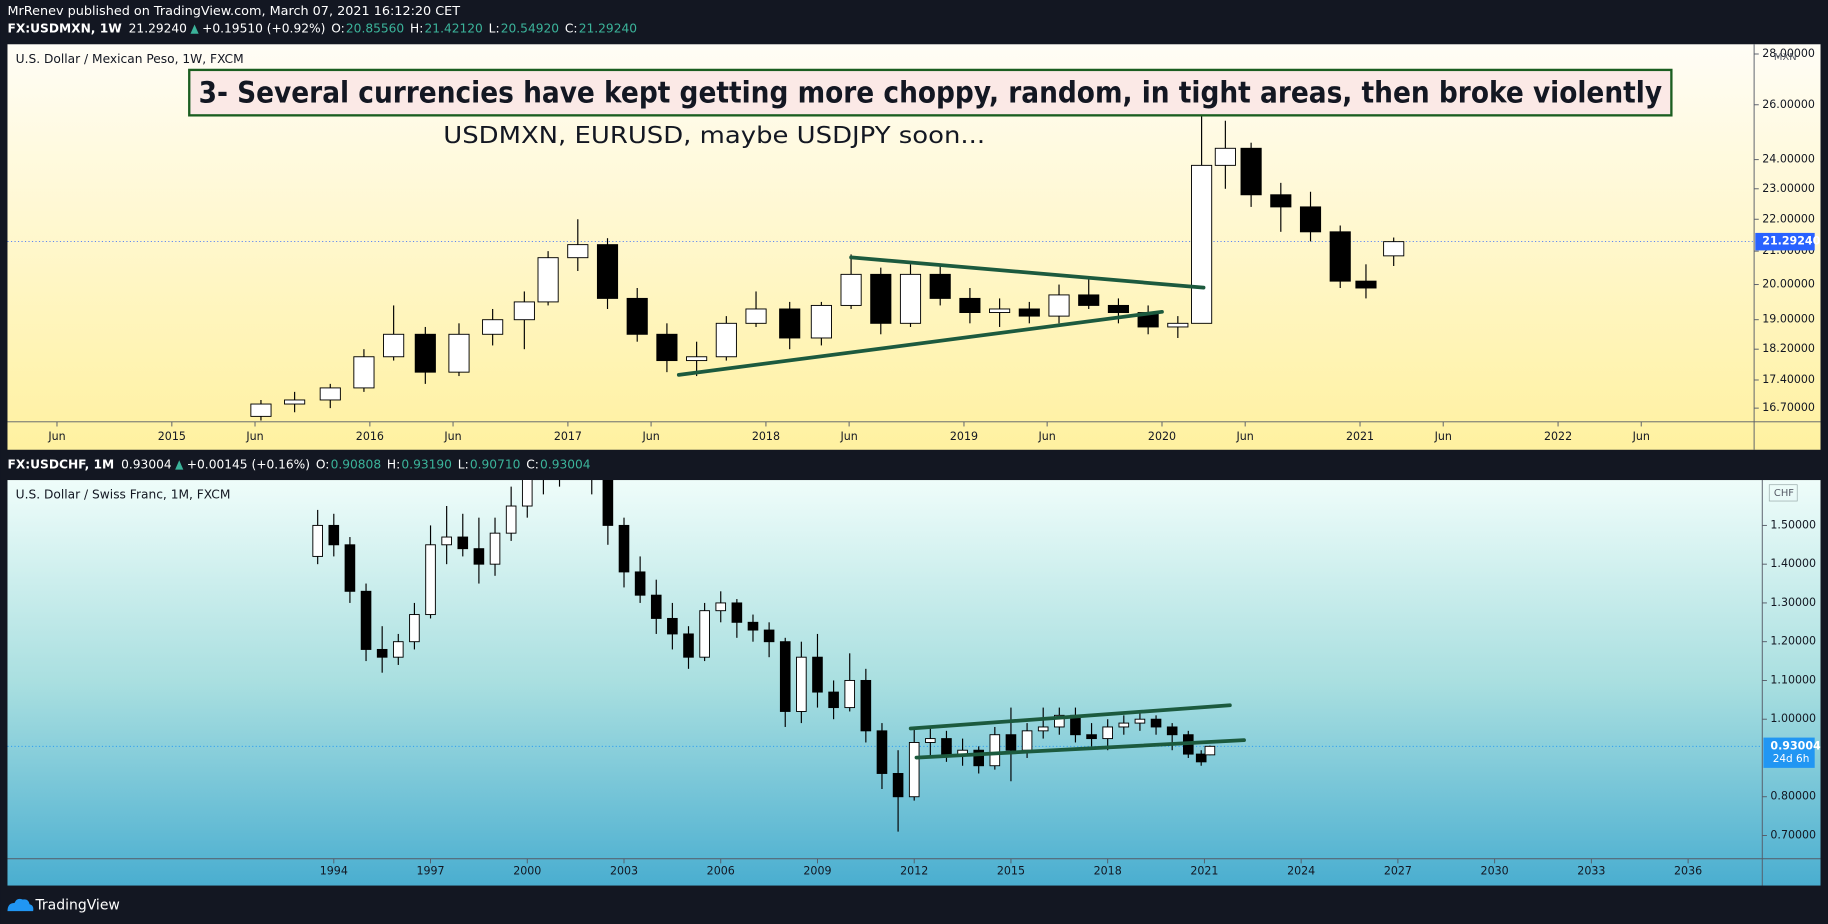 This screenshot has height=924, width=1828. What do you see at coordinates (721, 871) in the screenshot?
I see `x-tick-label: 2006` at bounding box center [721, 871].